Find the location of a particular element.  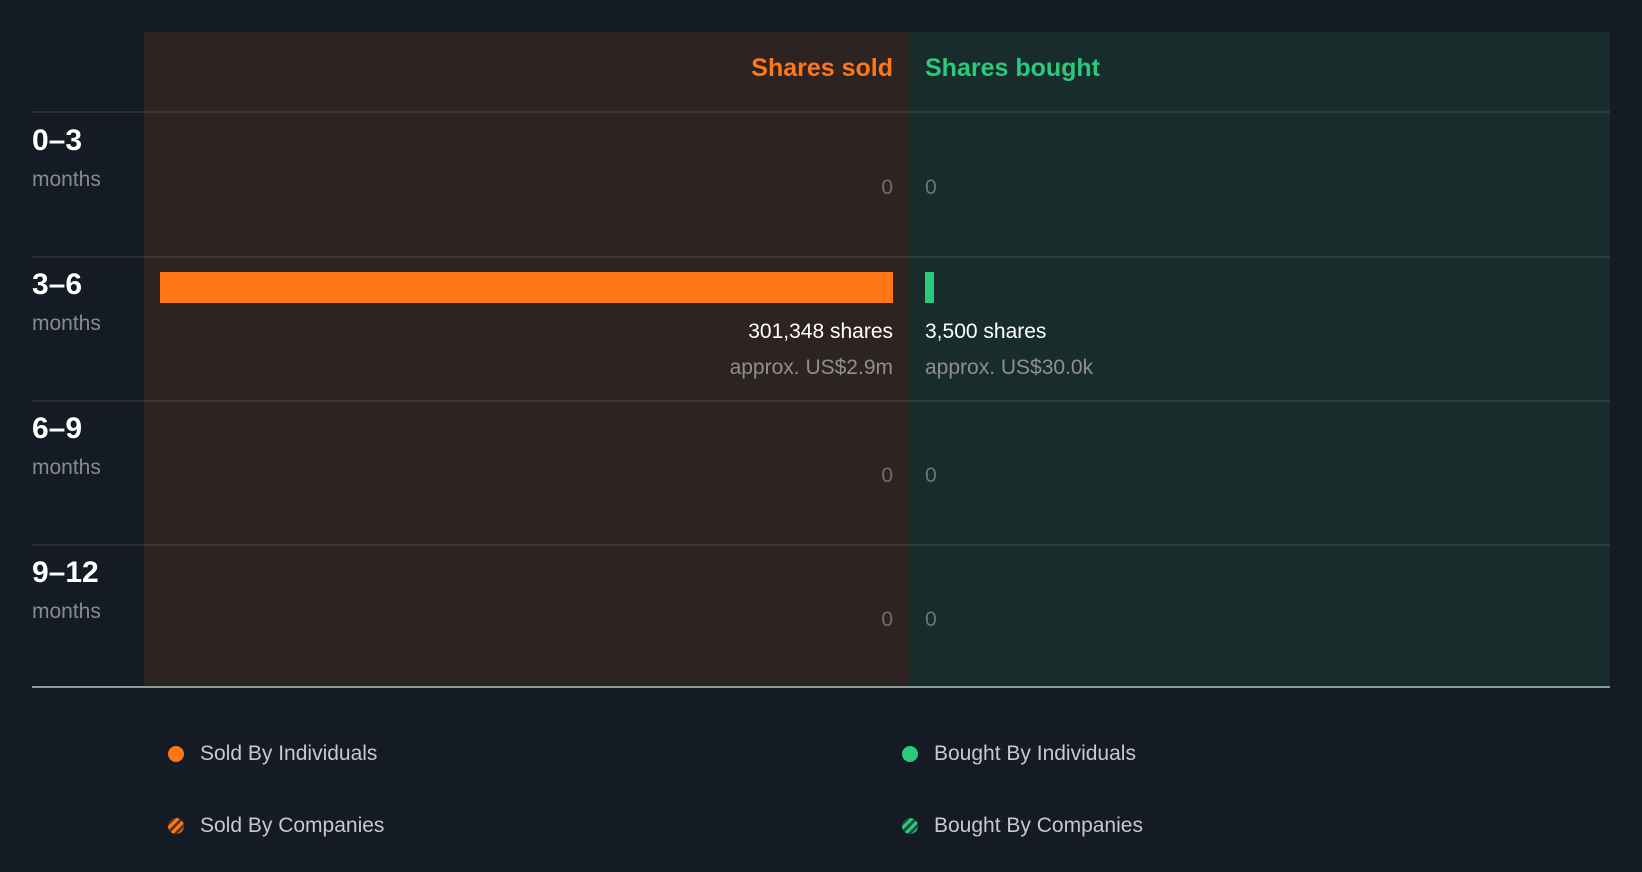

sold-approx-value: approx. US$2.9m is located at coordinates (811, 367).